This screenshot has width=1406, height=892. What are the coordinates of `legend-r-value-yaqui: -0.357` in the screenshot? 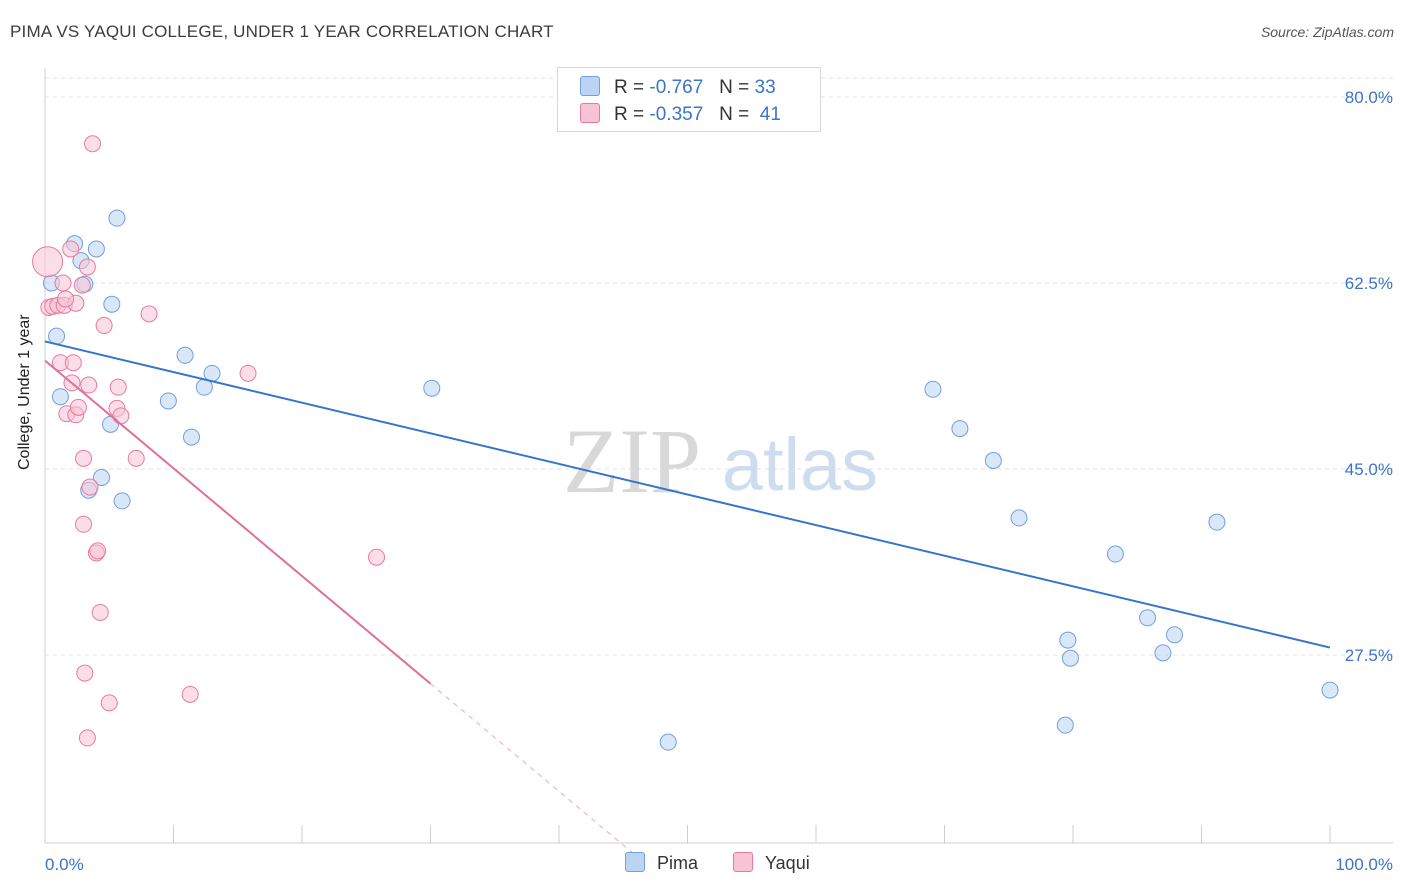 It's located at (676, 114).